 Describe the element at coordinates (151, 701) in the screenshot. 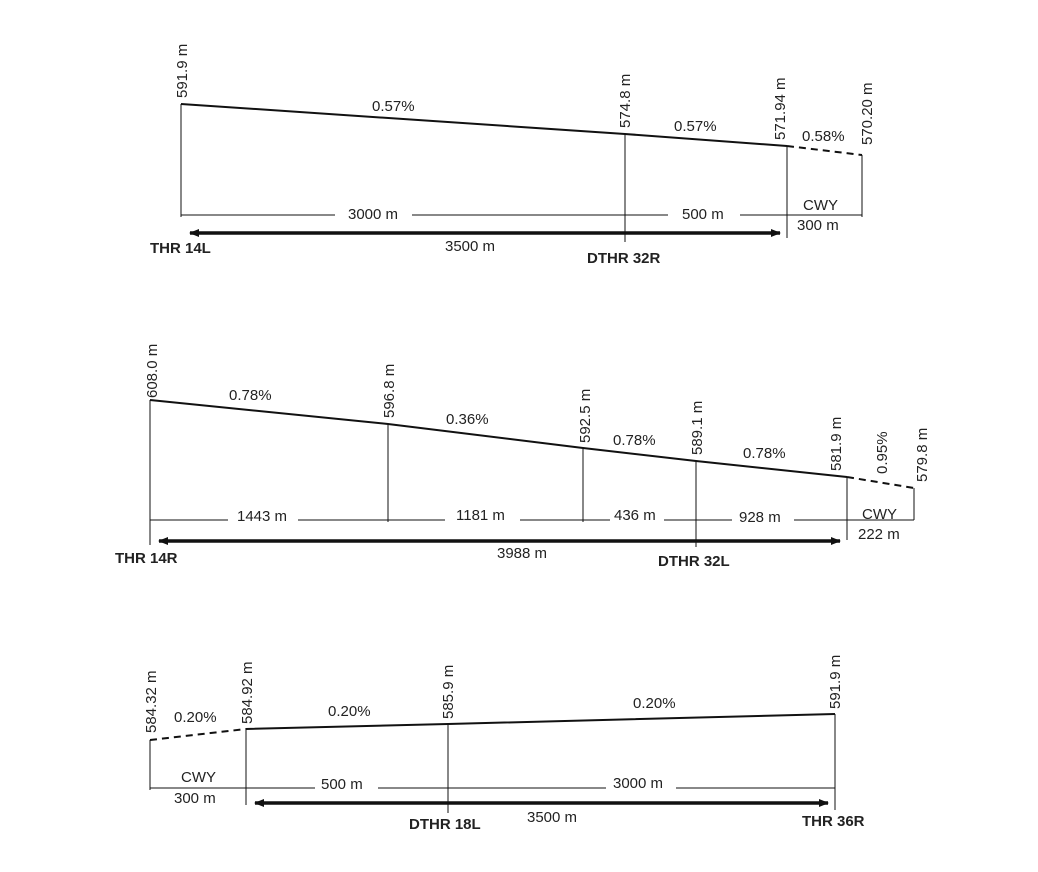

I see `elevation-label: 584.32 m` at that location.